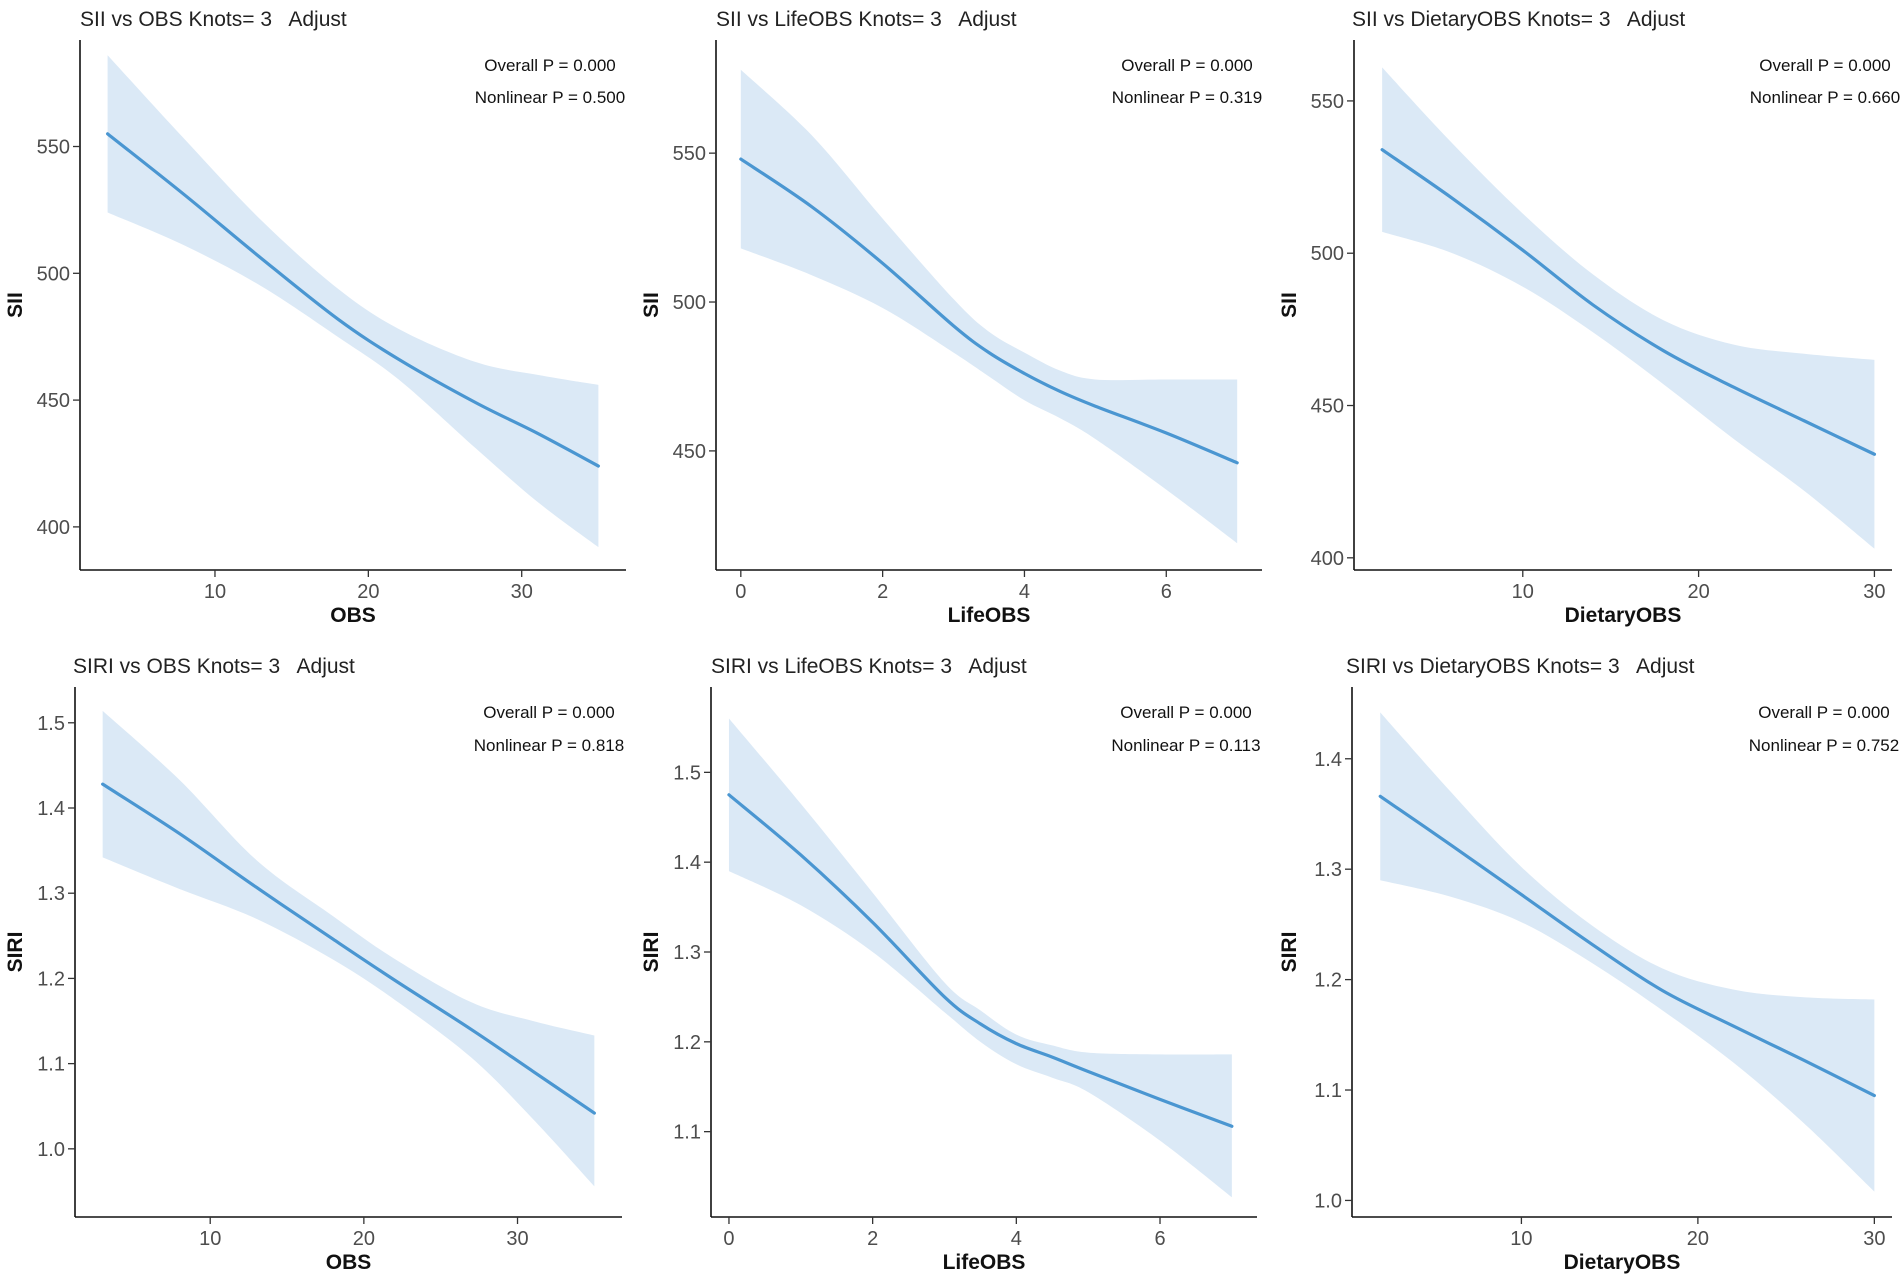 The width and height of the screenshot is (1902, 1281). I want to click on nonlinear-p-annotation: Nonlinear P = 0.752, so click(1824, 745).